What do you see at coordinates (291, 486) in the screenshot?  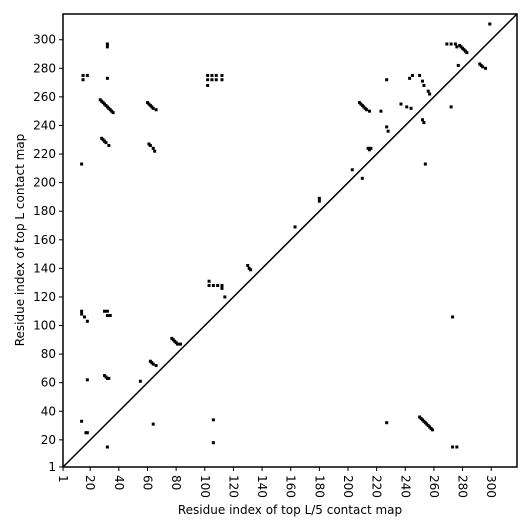 I see `x-tick-label: 160` at bounding box center [291, 486].